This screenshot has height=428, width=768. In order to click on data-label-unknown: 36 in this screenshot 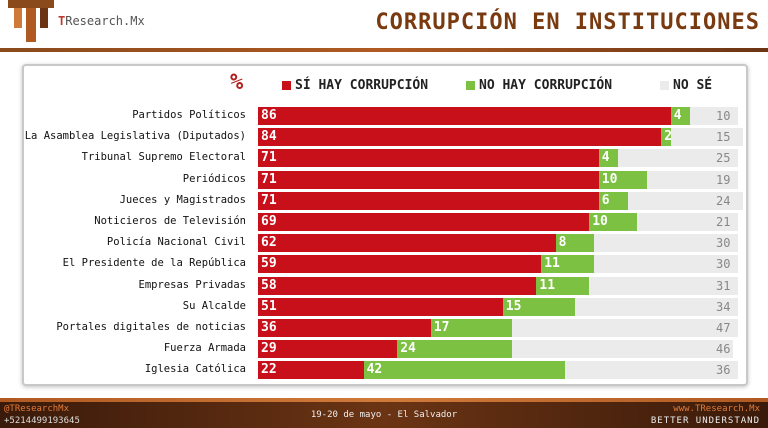, I will do `click(723, 370)`.